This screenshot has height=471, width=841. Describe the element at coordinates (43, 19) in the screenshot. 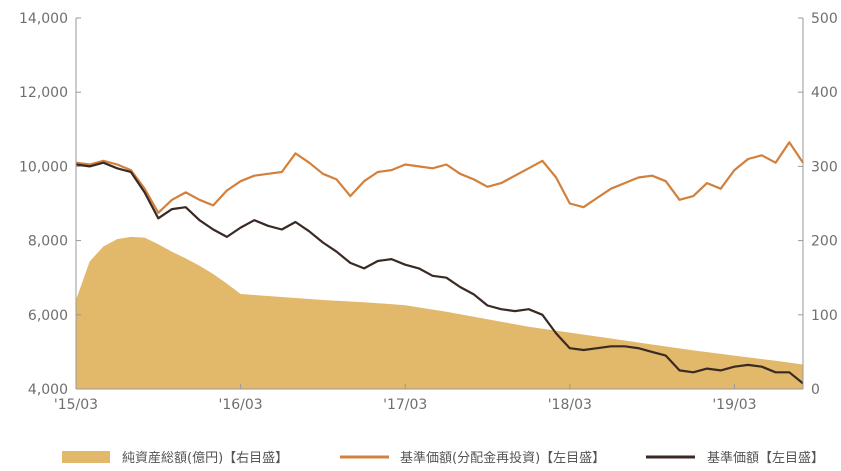

I see `left-tick-label: 14,000` at that location.